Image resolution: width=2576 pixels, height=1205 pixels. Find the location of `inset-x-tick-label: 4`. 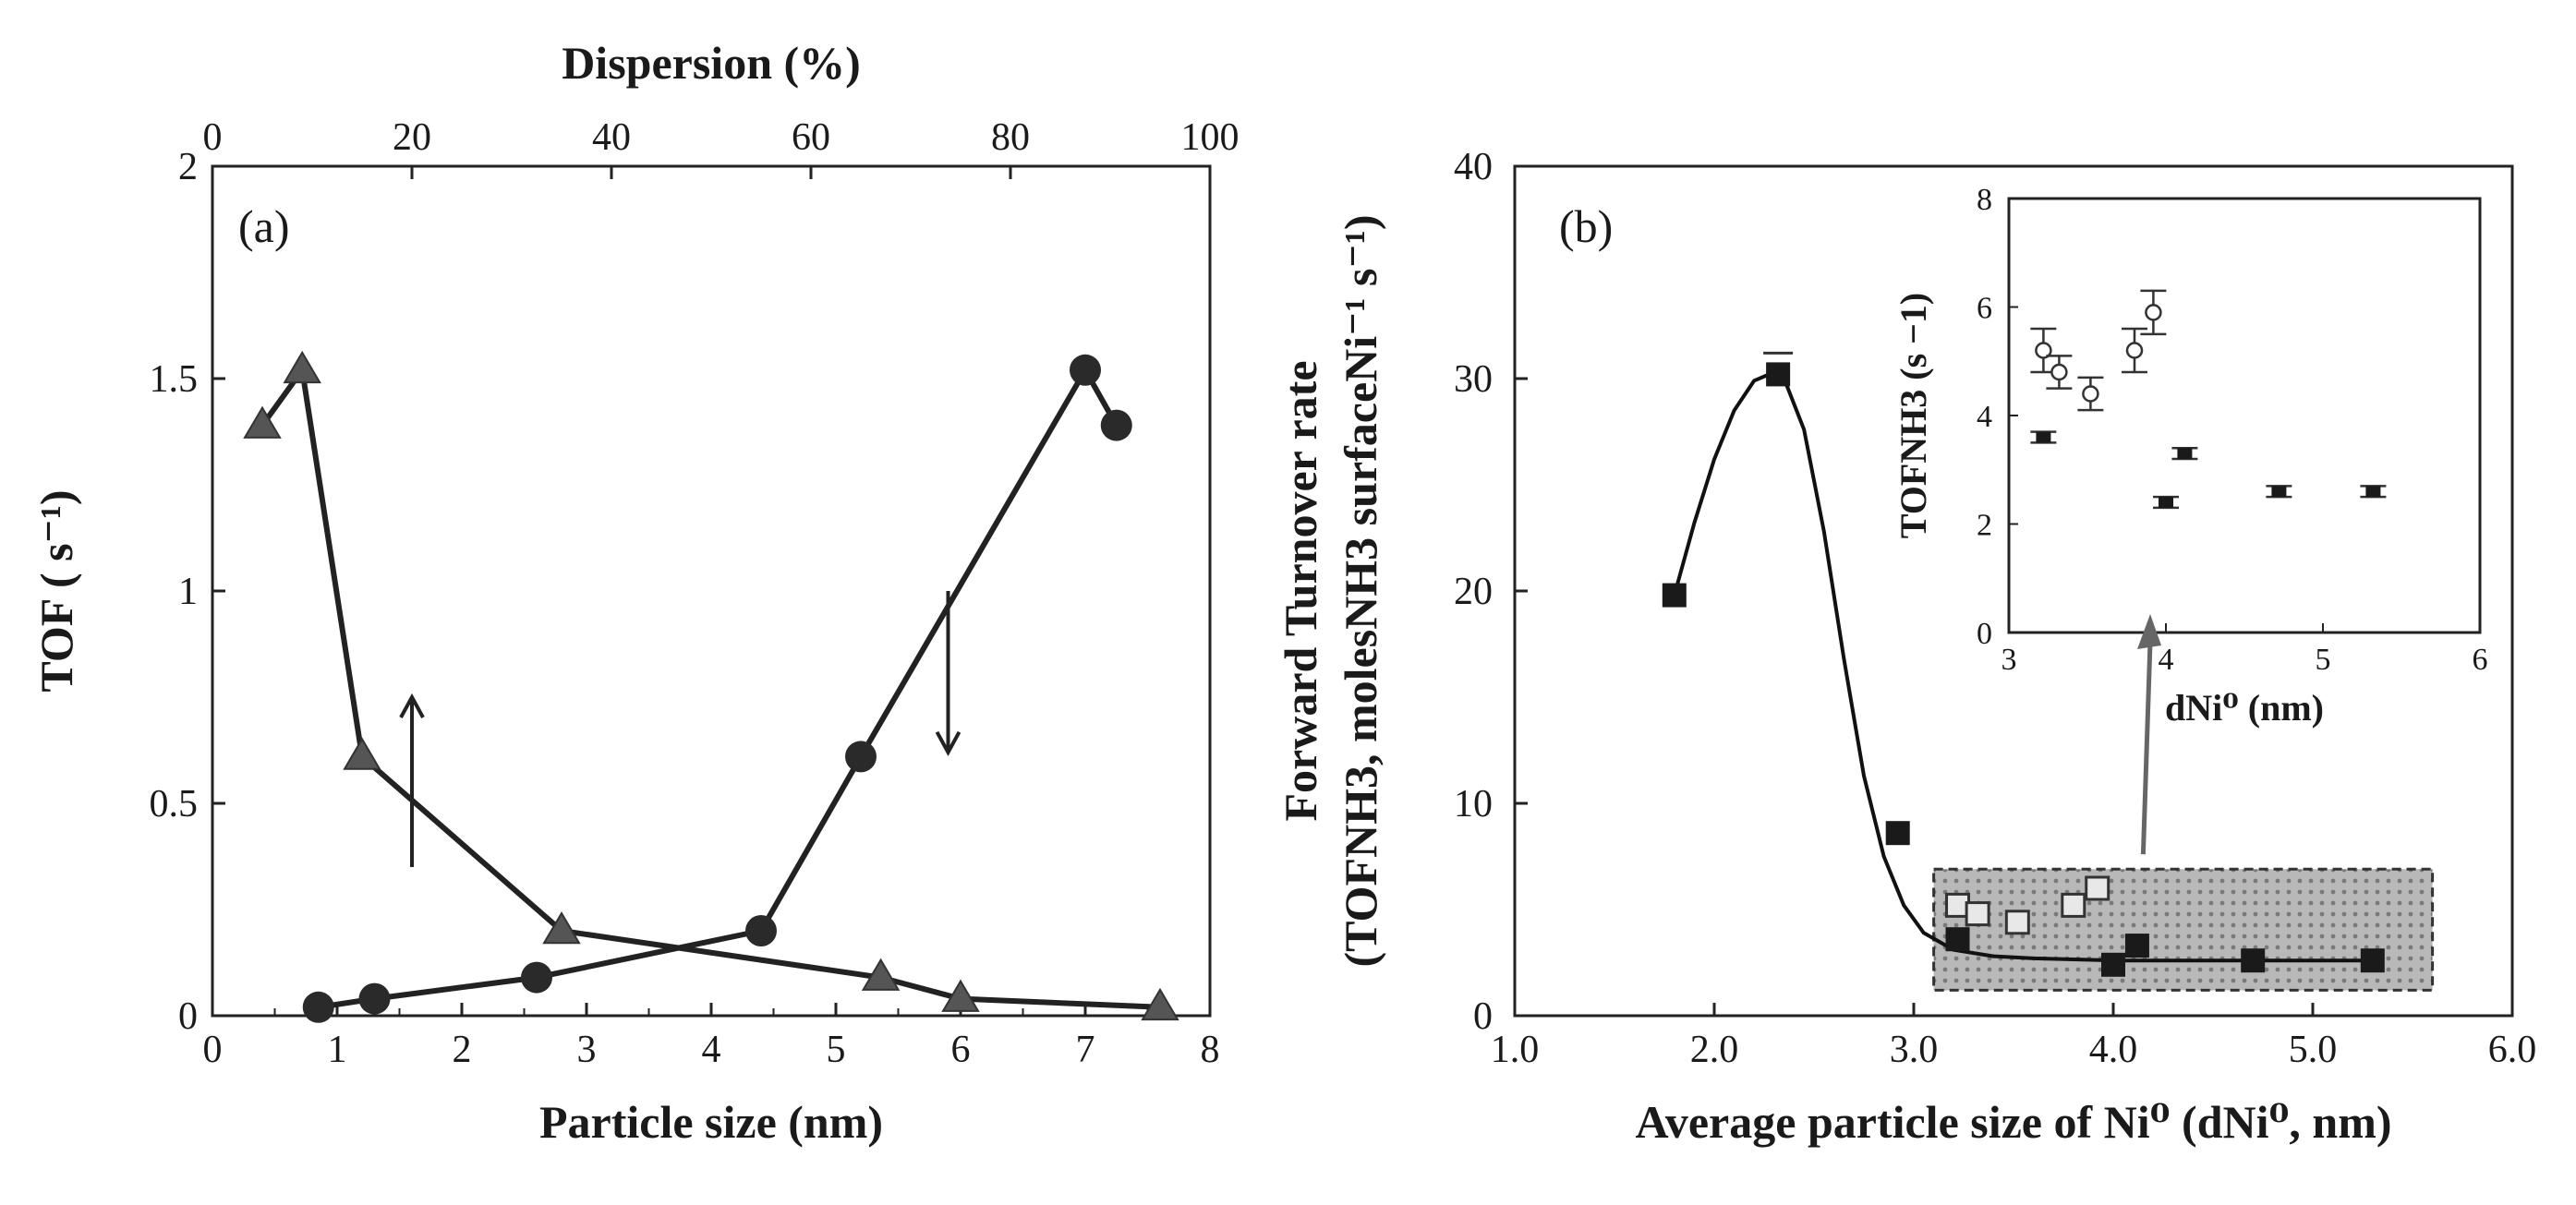

inset-x-tick-label: 4 is located at coordinates (2166, 660).